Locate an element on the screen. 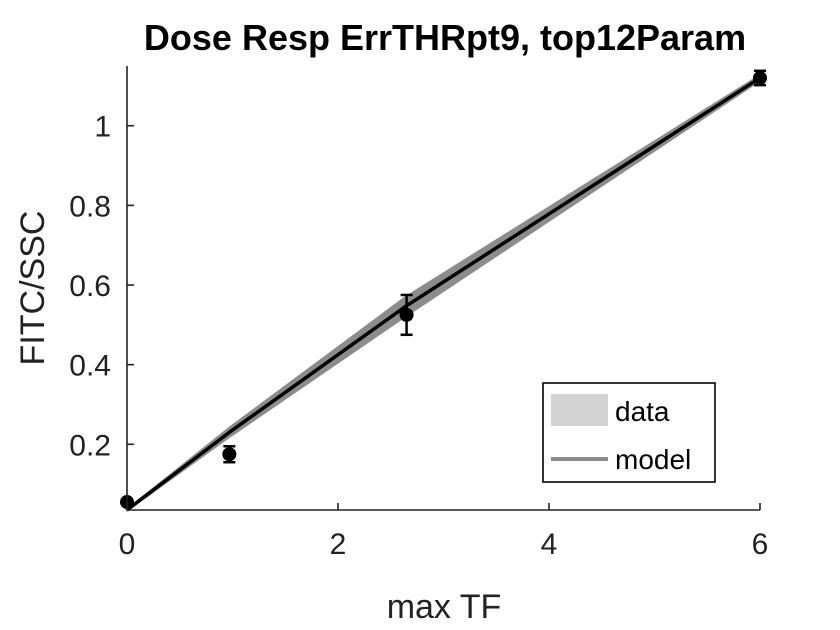 The width and height of the screenshot is (840, 630). y-tick-label-3: 0.8 is located at coordinates (90, 206).